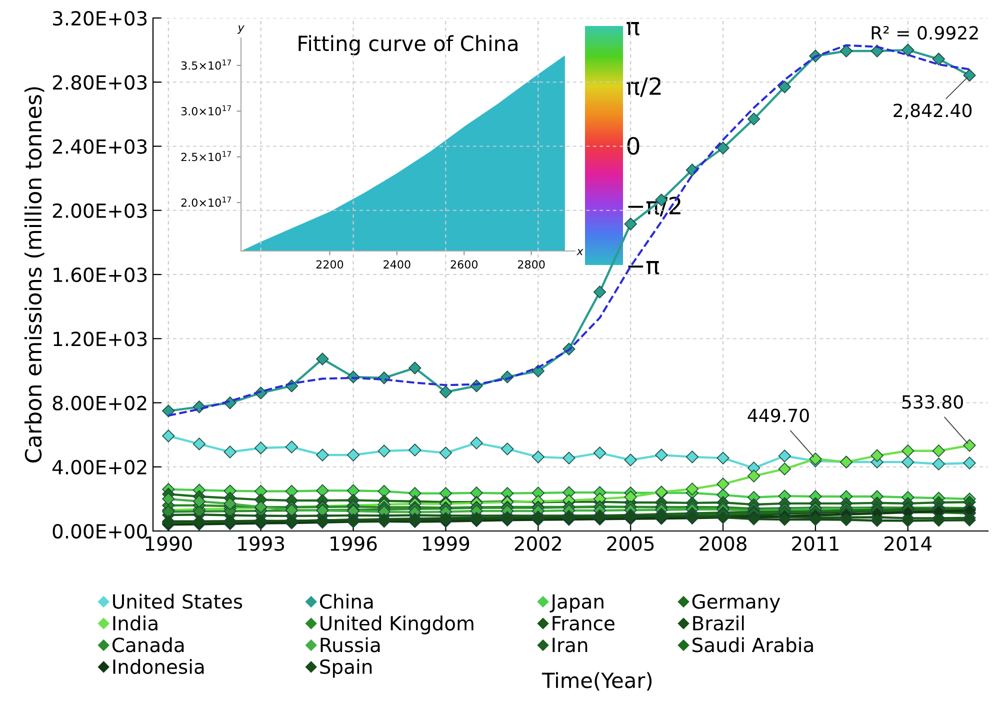 The image size is (992, 714). I want to click on x-tick-label: 2008, so click(723, 543).